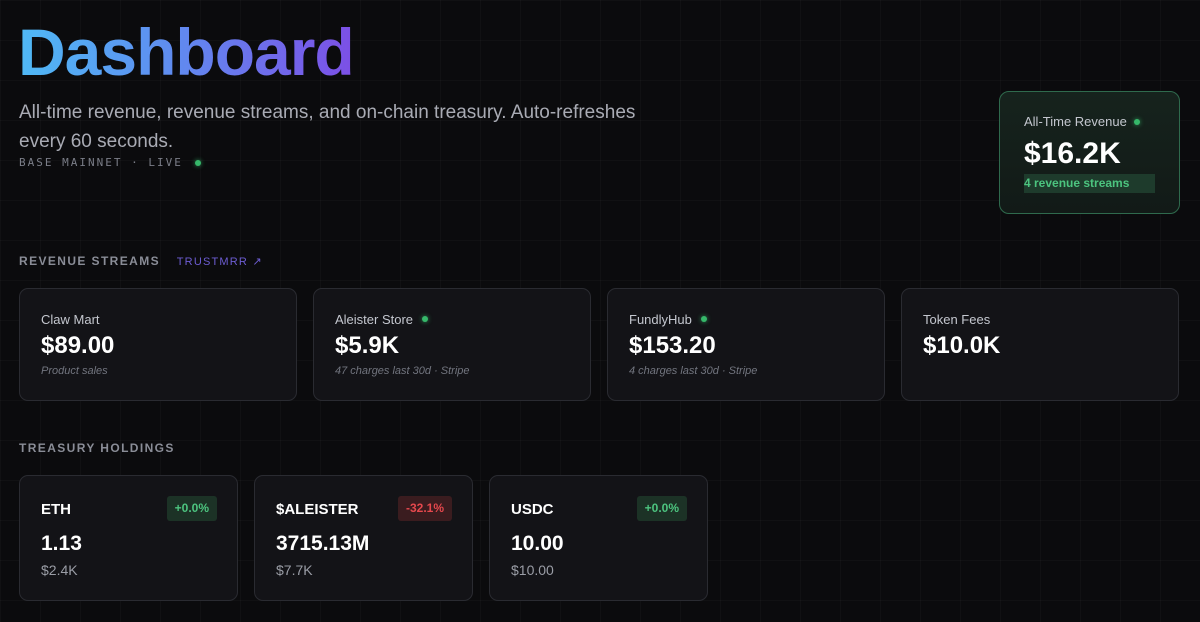  Describe the element at coordinates (56, 509) in the screenshot. I see `token-symbol: ETH` at that location.